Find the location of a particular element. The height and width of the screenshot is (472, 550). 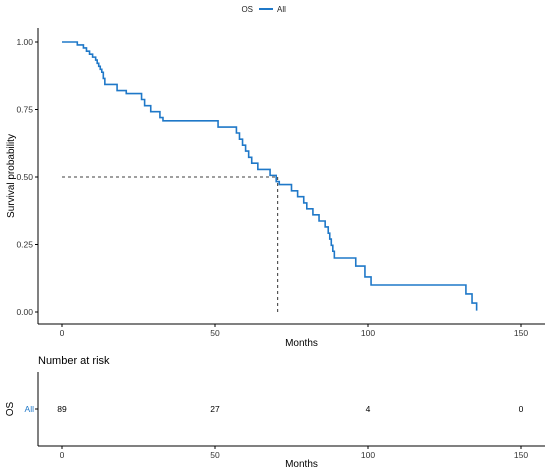

x-tick-label: 150 is located at coordinates (521, 333).